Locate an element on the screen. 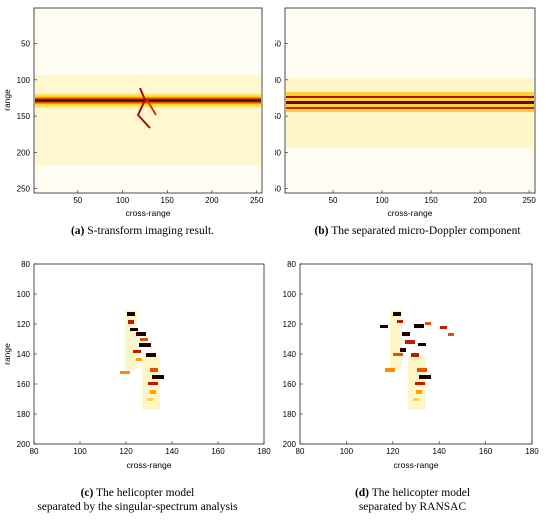 The image size is (550, 526). caption-tag: (d) is located at coordinates (362, 493).